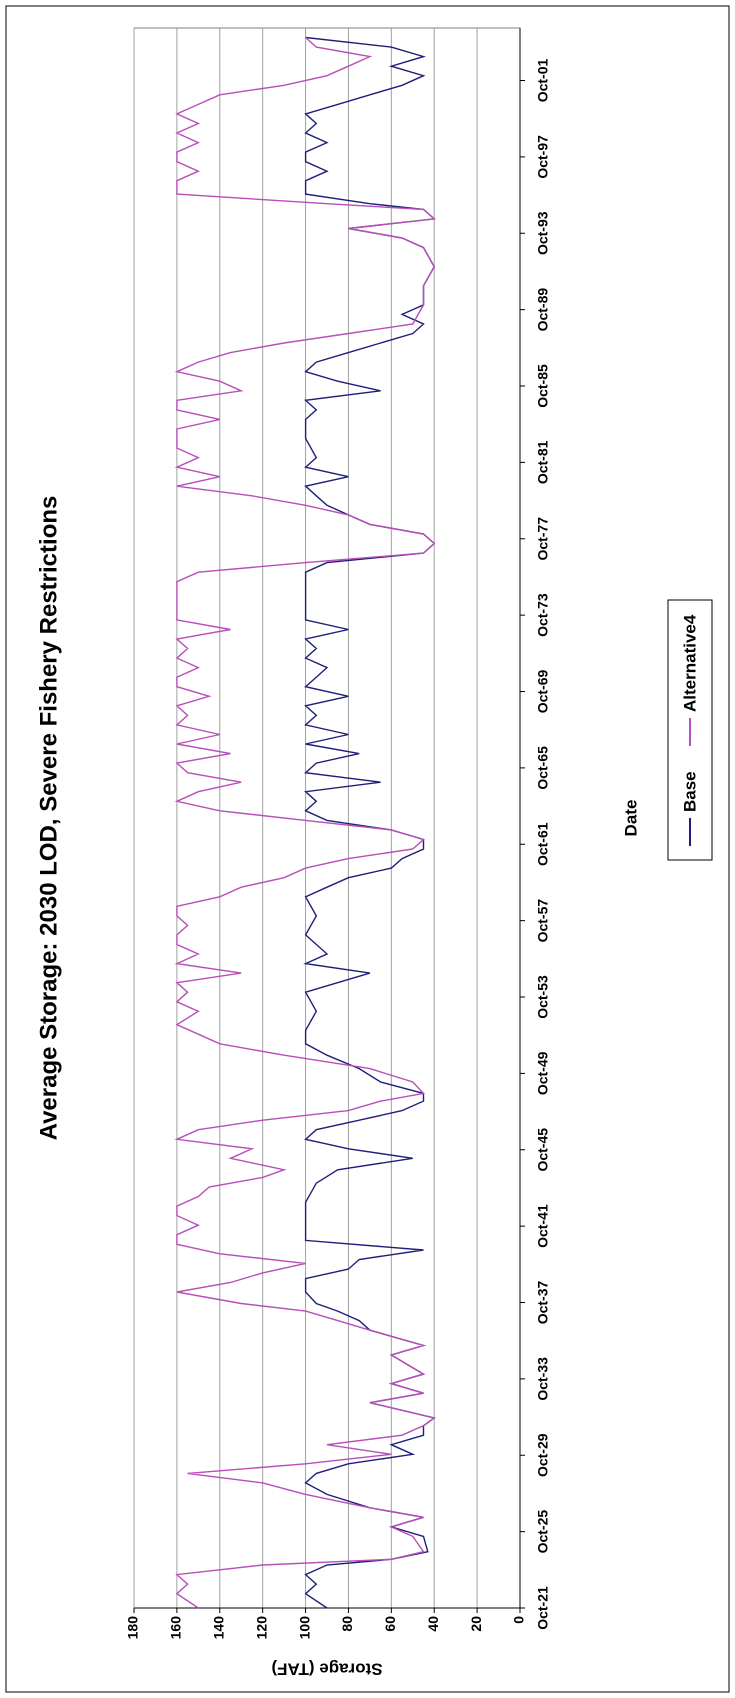 The height and width of the screenshot is (1698, 735). What do you see at coordinates (261, 1628) in the screenshot?
I see `y-tick-label: 120` at bounding box center [261, 1628].